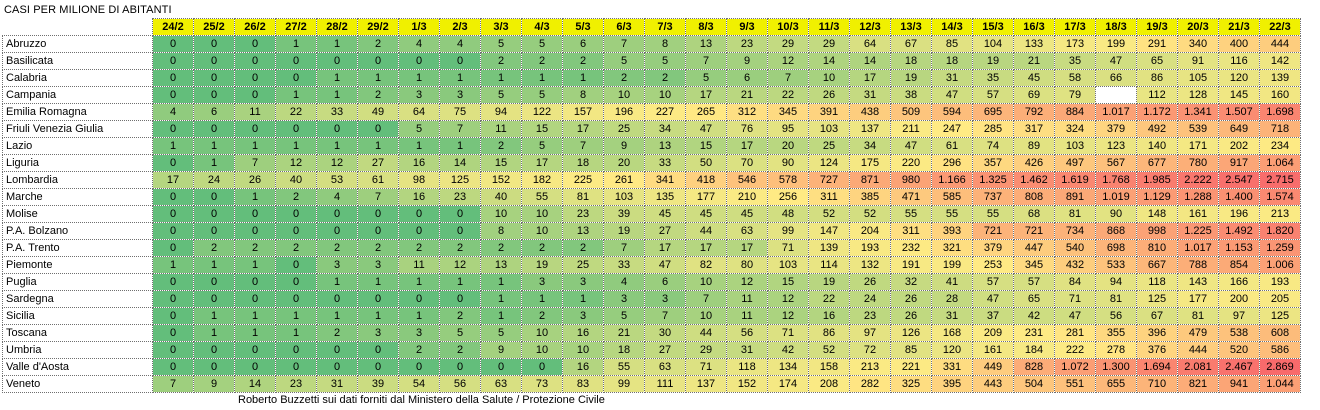 The width and height of the screenshot is (1320, 410). What do you see at coordinates (1280, 27) in the screenshot?
I see `column-header-date: 22/3` at bounding box center [1280, 27].